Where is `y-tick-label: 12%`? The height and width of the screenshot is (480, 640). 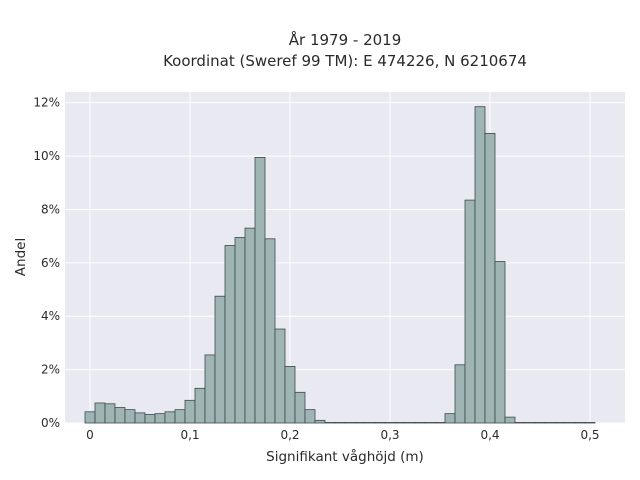 y-tick-label: 12% is located at coordinates (46, 103).